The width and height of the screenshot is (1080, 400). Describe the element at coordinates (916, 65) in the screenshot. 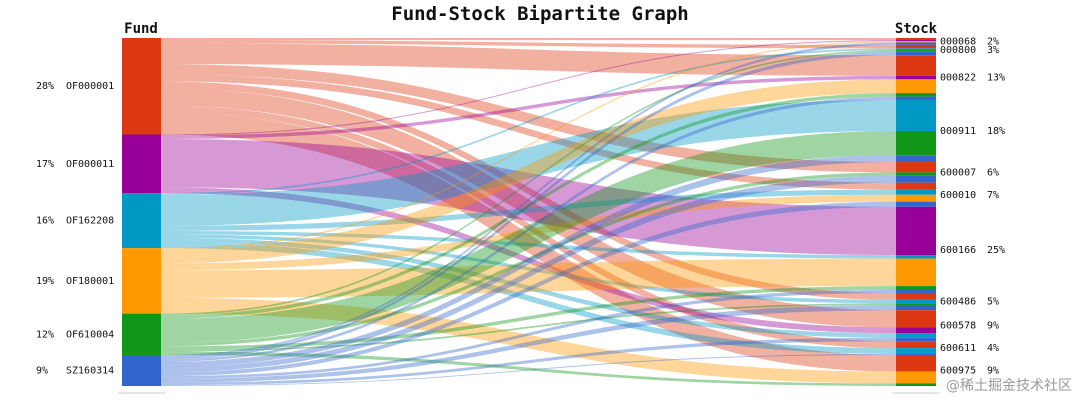

I see `stock-segment-000822-OF000001` at that location.